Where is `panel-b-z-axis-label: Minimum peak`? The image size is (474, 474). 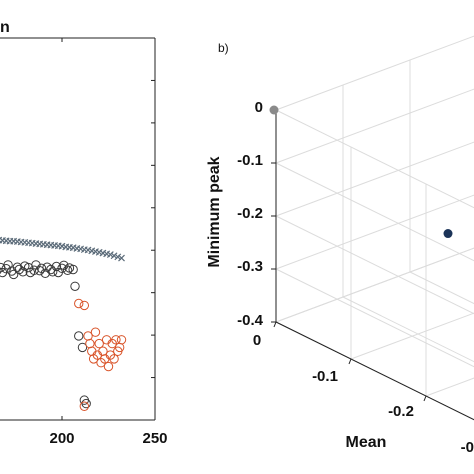
panel-b-z-axis-label: Minimum peak is located at coordinates (214, 211).